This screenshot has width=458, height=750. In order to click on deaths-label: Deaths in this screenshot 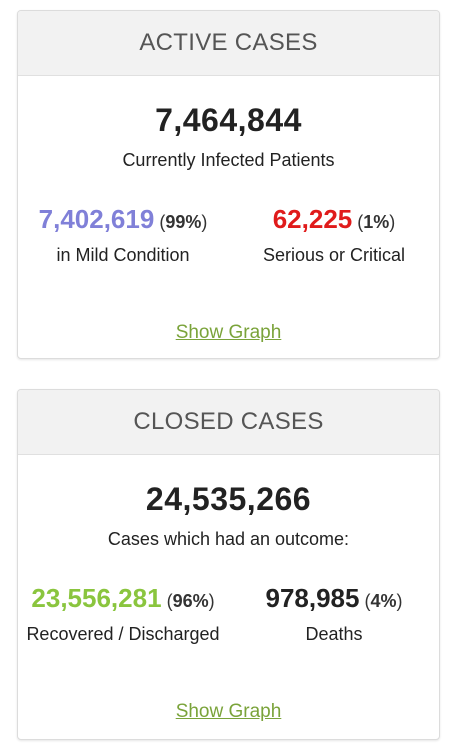, I will do `click(334, 634)`.